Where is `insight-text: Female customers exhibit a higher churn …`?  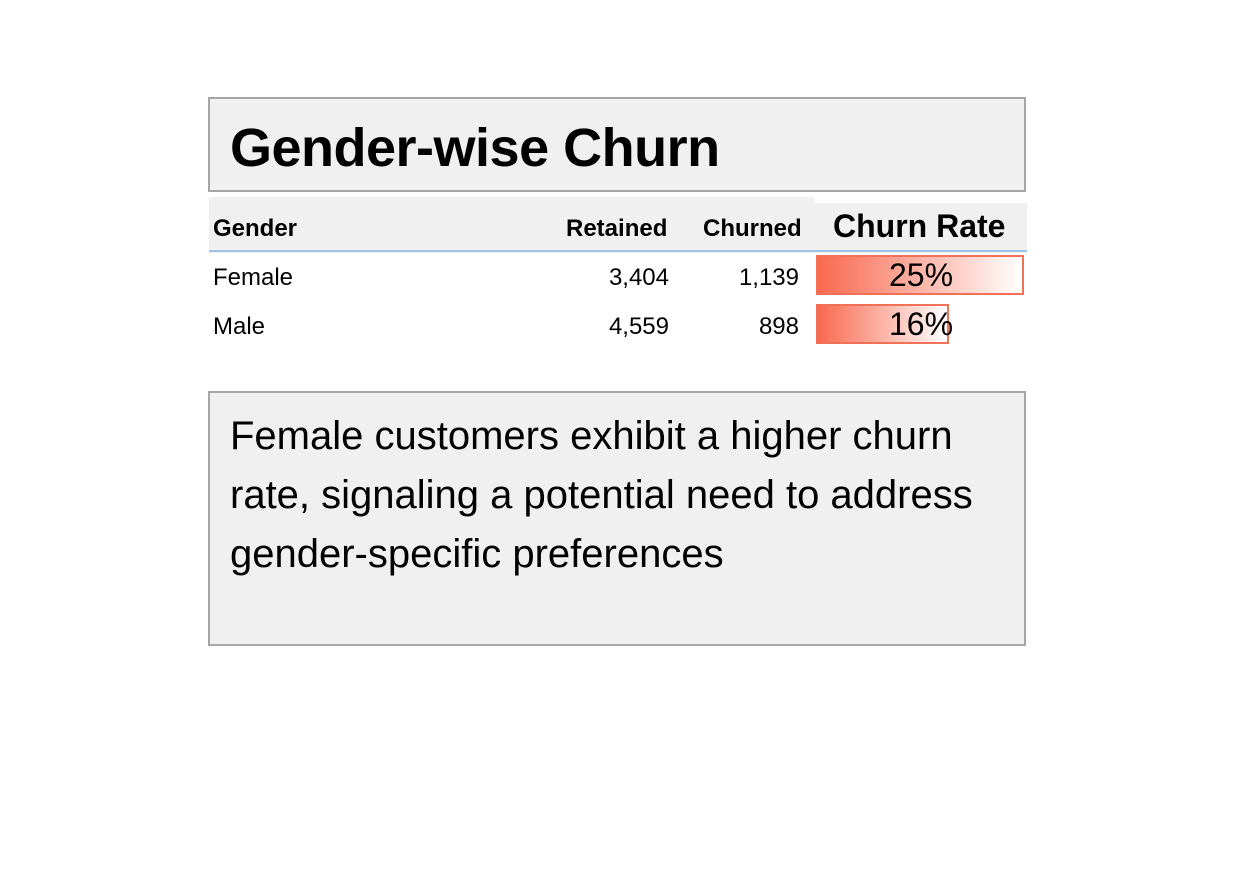 insight-text: Female customers exhibit a higher churn … is located at coordinates (601, 495).